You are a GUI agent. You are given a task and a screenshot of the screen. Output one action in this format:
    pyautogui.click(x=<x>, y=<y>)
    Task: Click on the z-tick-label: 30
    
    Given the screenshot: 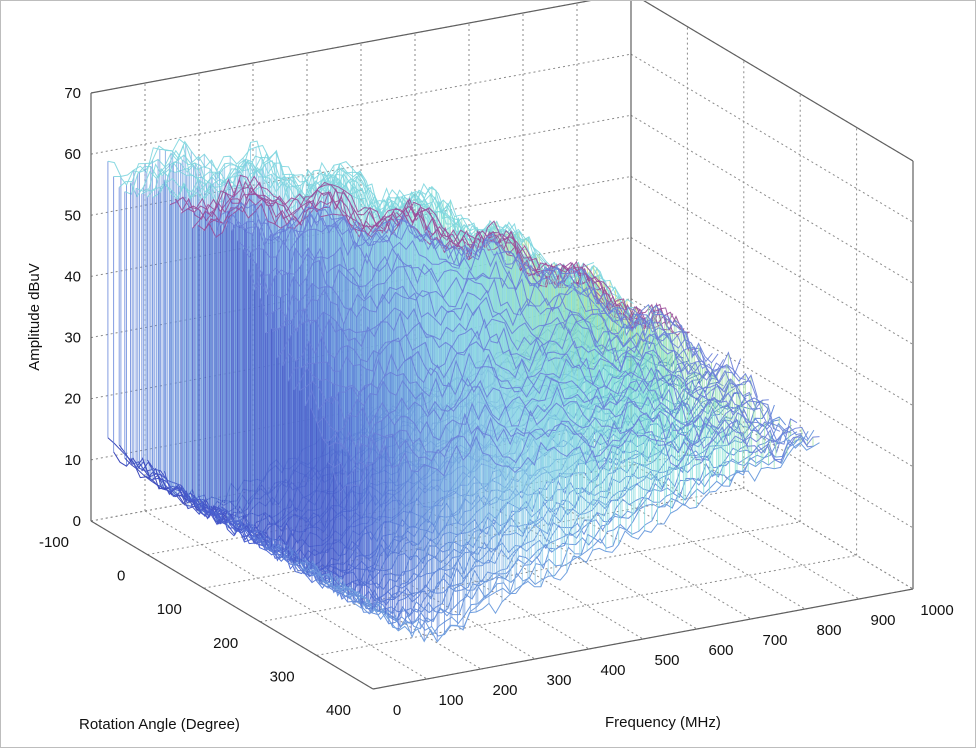 What is the action you would take?
    pyautogui.click(x=72, y=338)
    